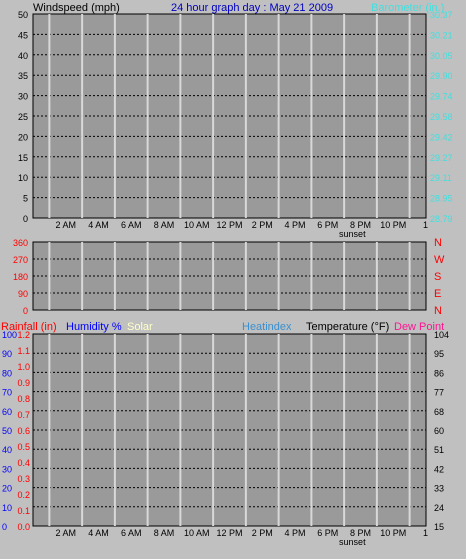 The height and width of the screenshot is (559, 466). What do you see at coordinates (7, 412) in the screenshot?
I see `percent-tick-label: 60` at bounding box center [7, 412].